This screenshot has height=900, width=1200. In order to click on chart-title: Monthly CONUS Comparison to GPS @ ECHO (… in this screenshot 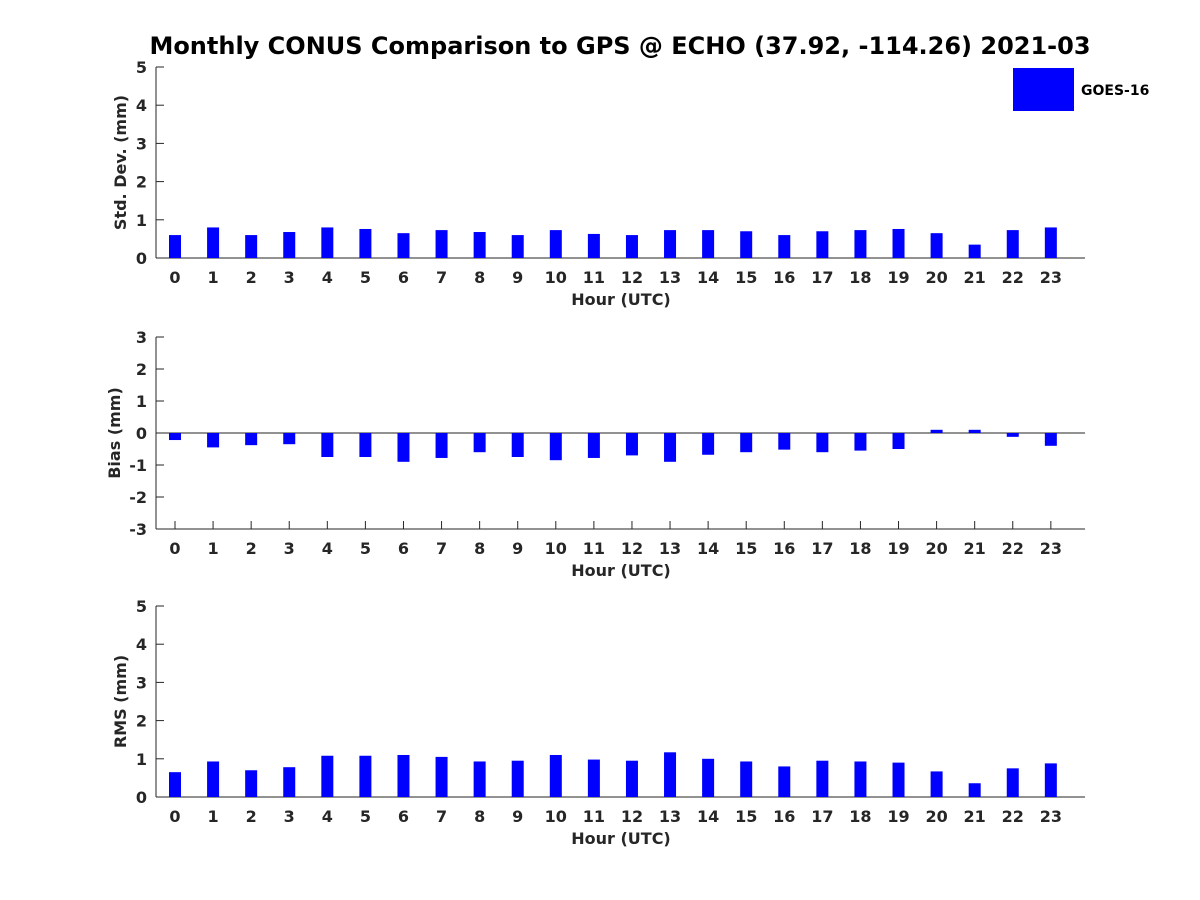, I will do `click(619, 46)`.